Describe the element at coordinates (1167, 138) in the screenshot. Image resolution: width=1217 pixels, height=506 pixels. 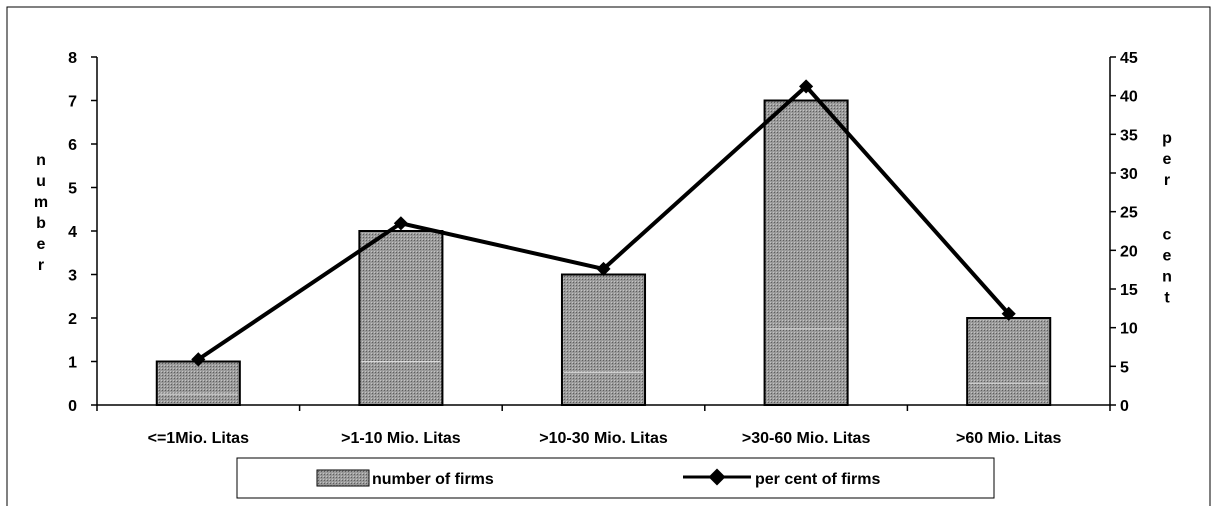
I see `y-right-title-letter-0: p` at that location.